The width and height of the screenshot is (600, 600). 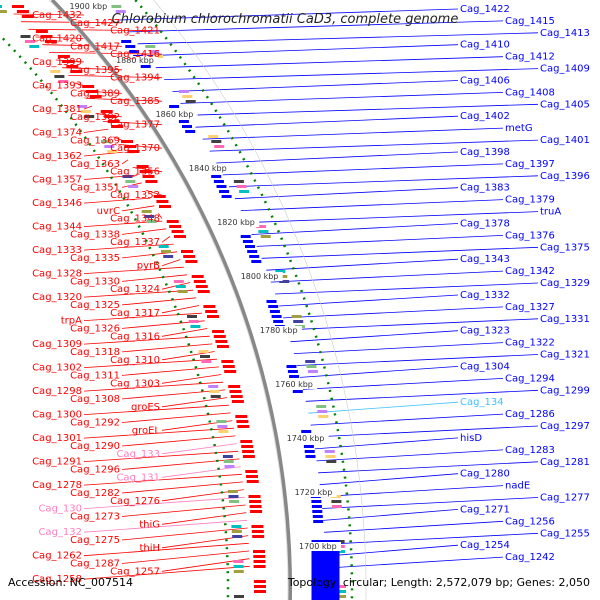 What do you see at coordinates (135, 78) in the screenshot?
I see `gene-label-left: Cag_1394` at bounding box center [135, 78].